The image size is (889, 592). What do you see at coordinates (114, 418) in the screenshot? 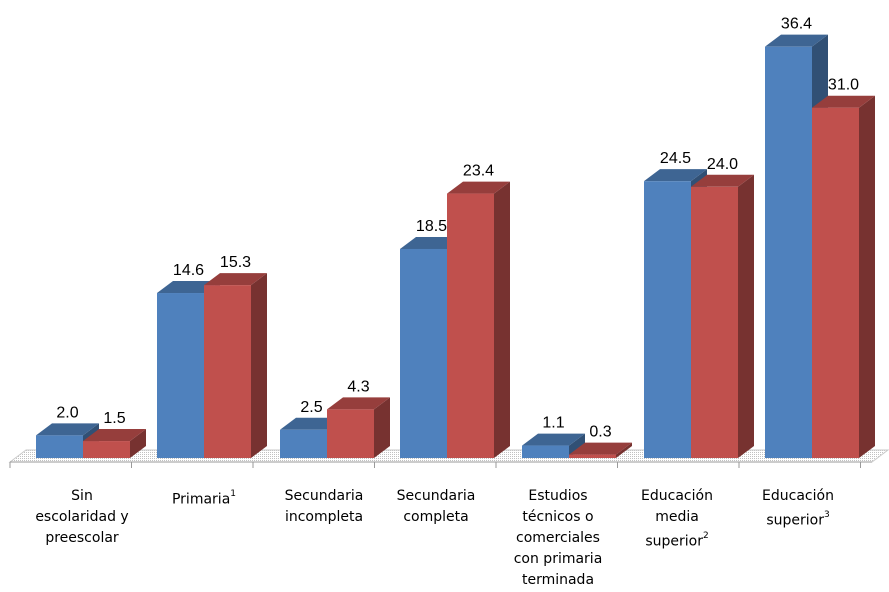
I see `value-label-s2-0: 1.5` at bounding box center [114, 418].